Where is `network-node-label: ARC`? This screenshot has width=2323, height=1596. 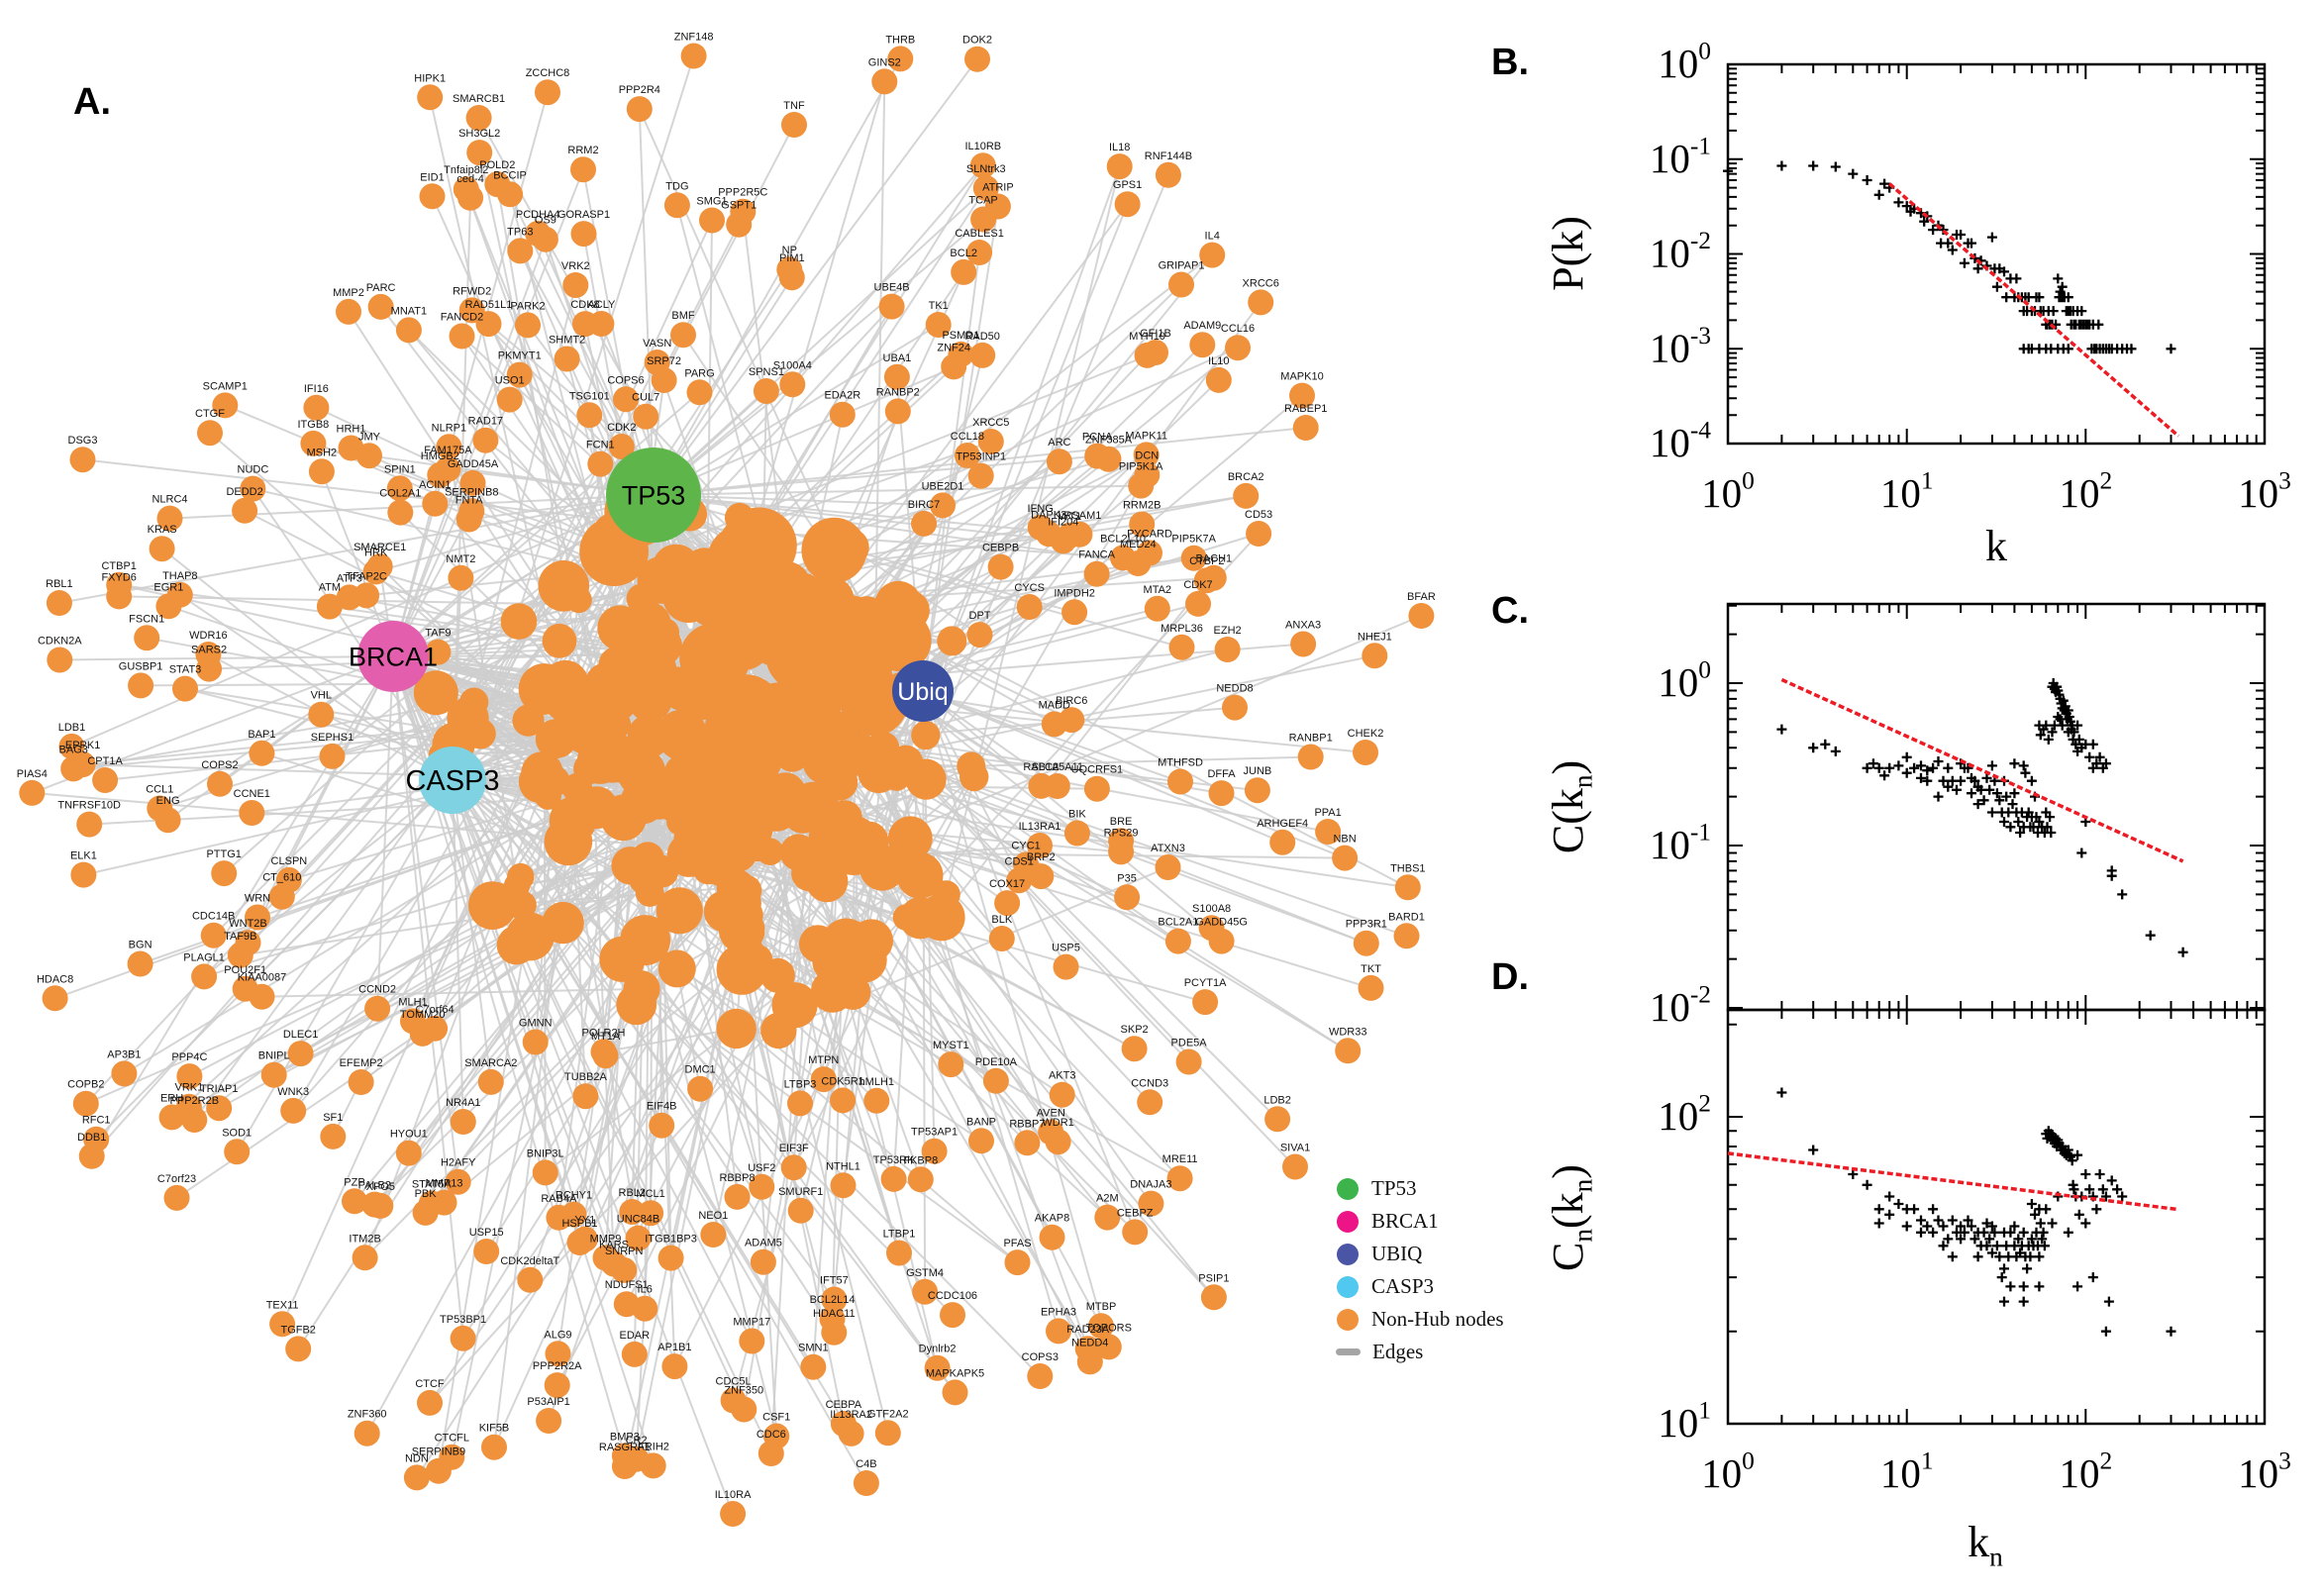 network-node-label: ARC is located at coordinates (1059, 443).